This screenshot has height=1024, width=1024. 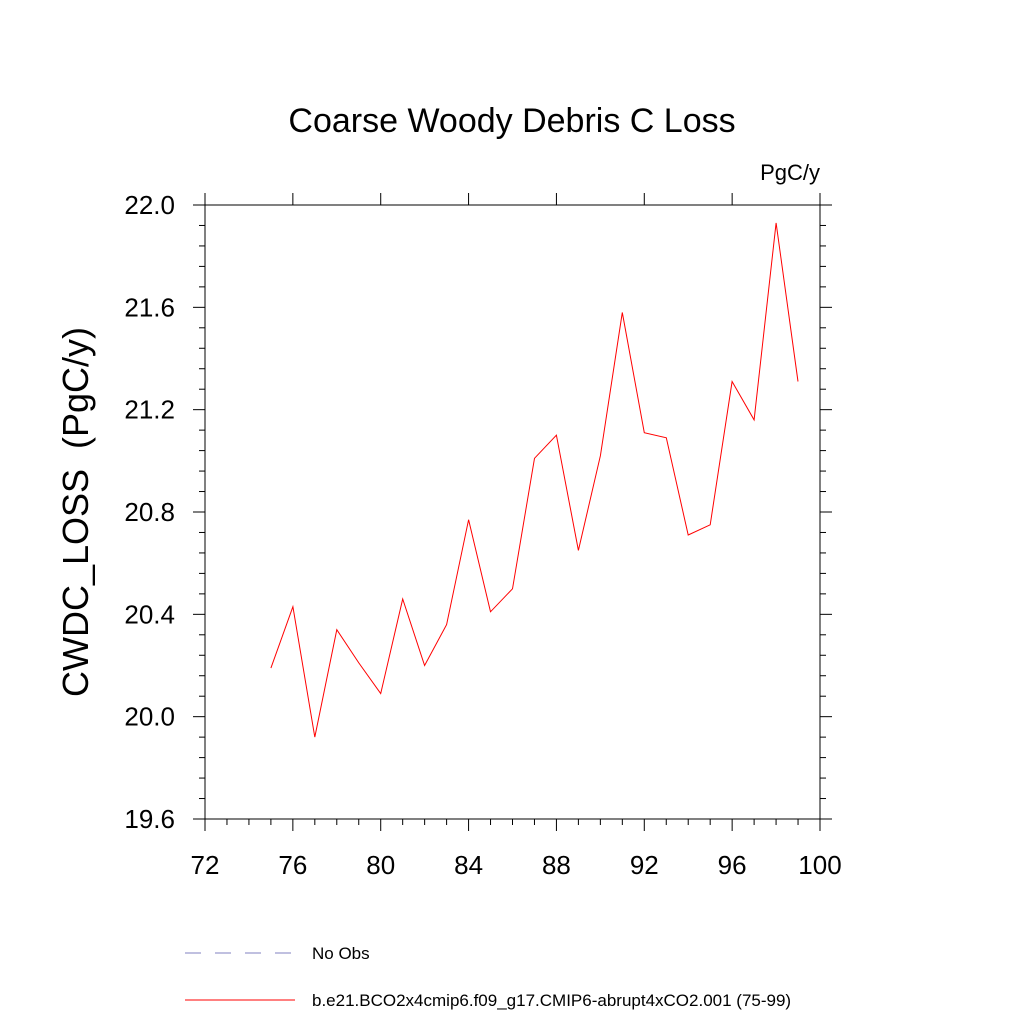 What do you see at coordinates (341, 953) in the screenshot?
I see `legend-label-no-obs: No Obs` at bounding box center [341, 953].